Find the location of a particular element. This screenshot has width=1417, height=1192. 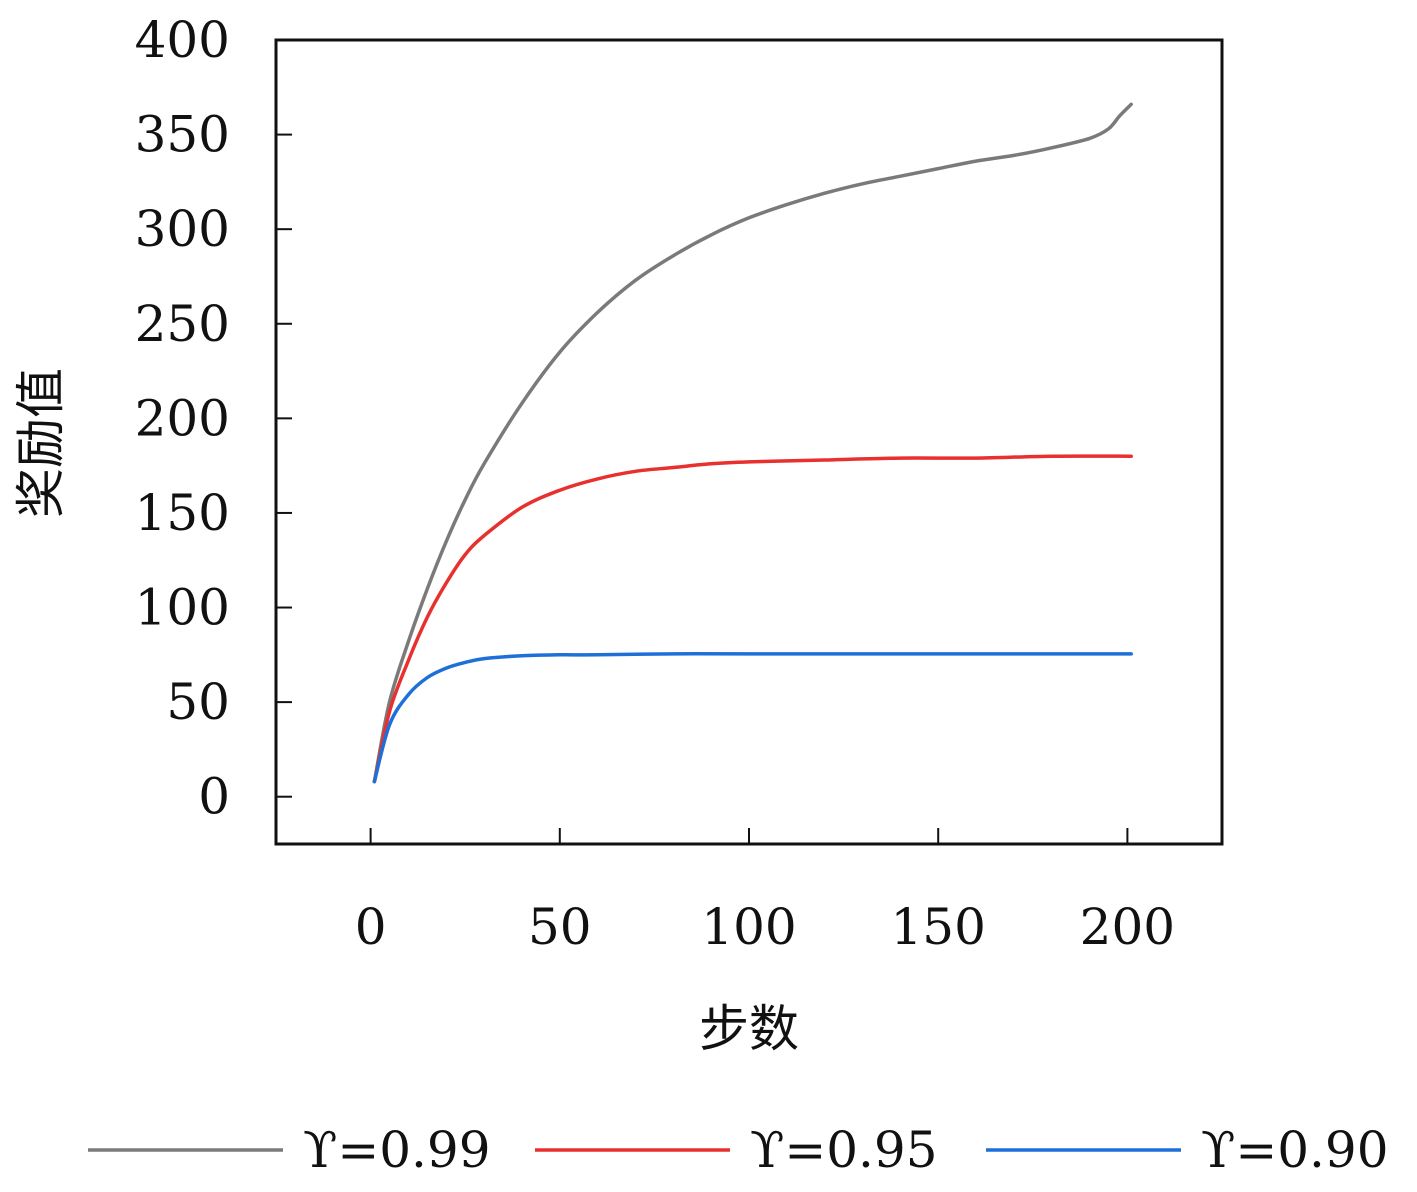

x-tick-label: 0 is located at coordinates (371, 927).